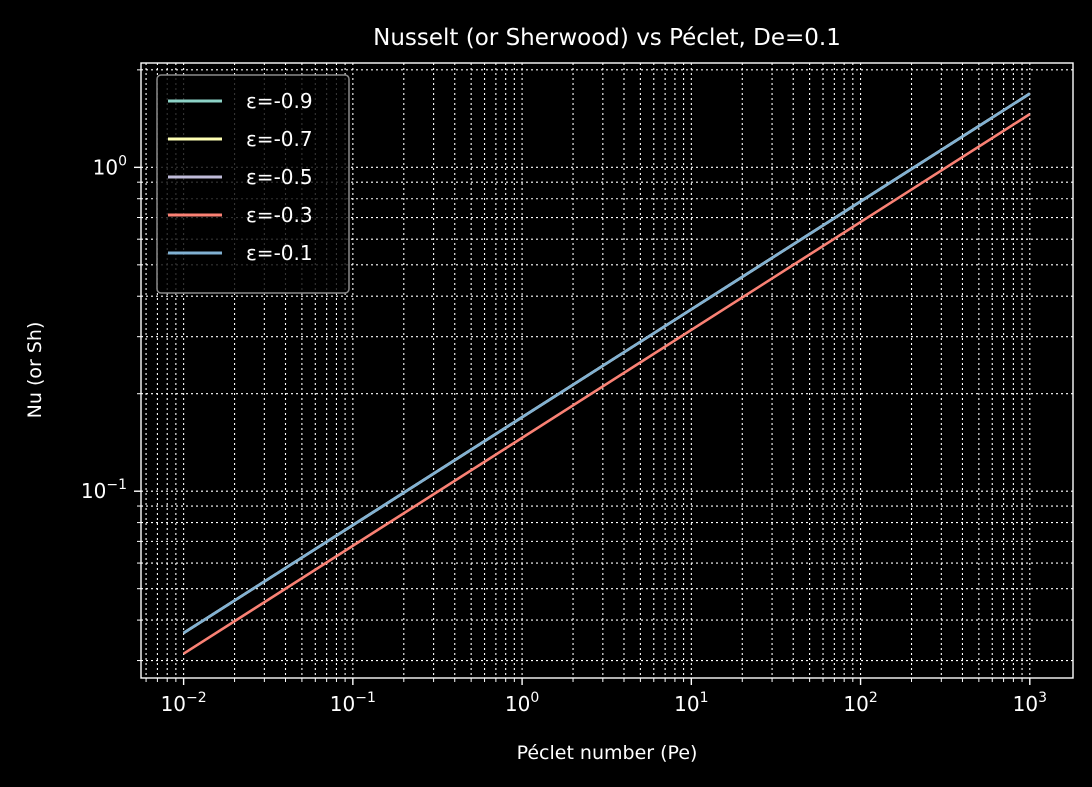 Image resolution: width=1092 pixels, height=787 pixels. I want to click on x-tick-label-exponent: −1, so click(365, 698).